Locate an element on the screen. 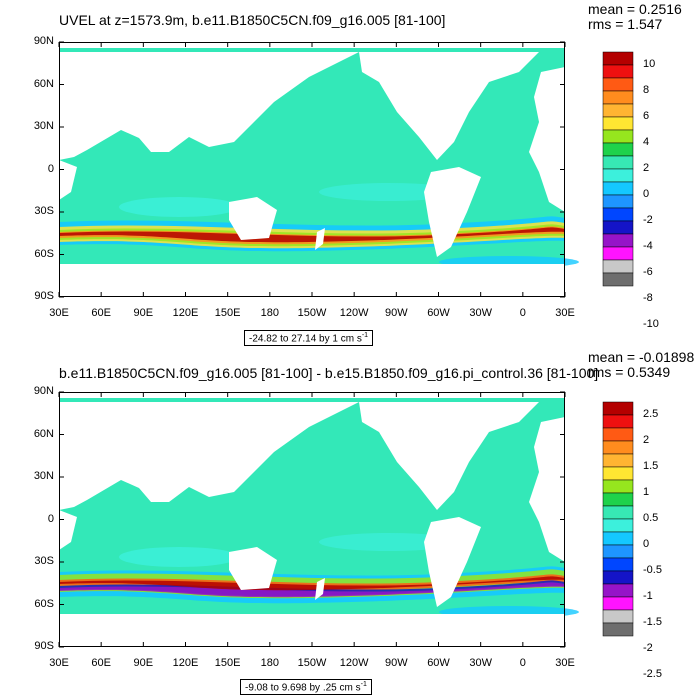 The height and width of the screenshot is (700, 700). lat-tick-label: 30S is located at coordinates (44, 211).